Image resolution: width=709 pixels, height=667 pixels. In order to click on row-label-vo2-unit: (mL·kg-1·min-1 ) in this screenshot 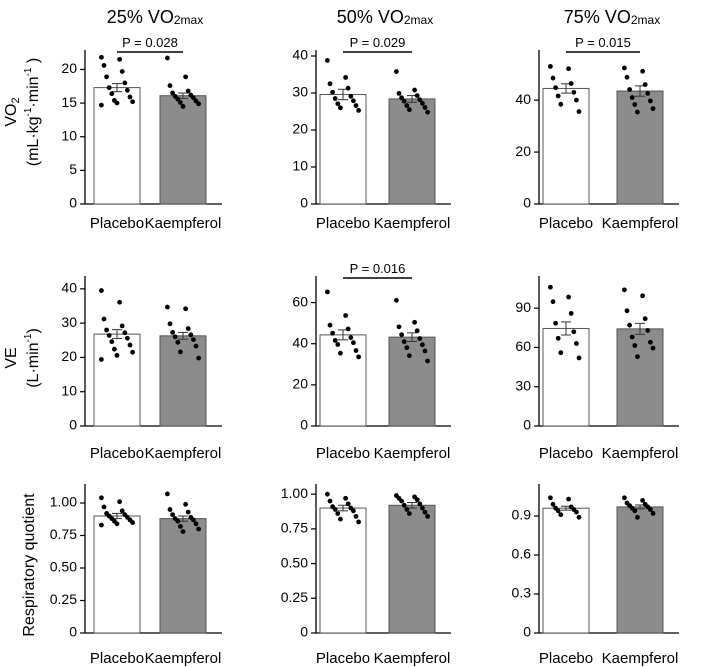, I will do `click(33, 112)`.